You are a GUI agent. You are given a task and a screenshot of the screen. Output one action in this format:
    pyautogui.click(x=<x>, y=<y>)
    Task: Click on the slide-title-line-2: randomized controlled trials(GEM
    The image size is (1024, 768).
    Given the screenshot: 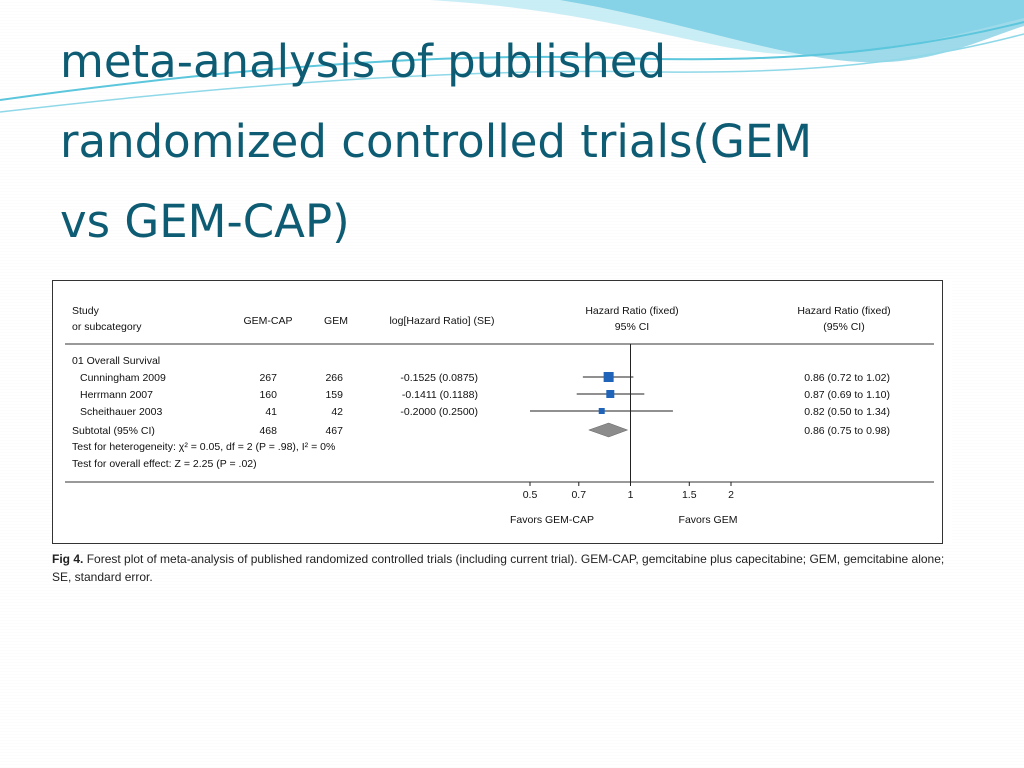 What is the action you would take?
    pyautogui.click(x=436, y=141)
    